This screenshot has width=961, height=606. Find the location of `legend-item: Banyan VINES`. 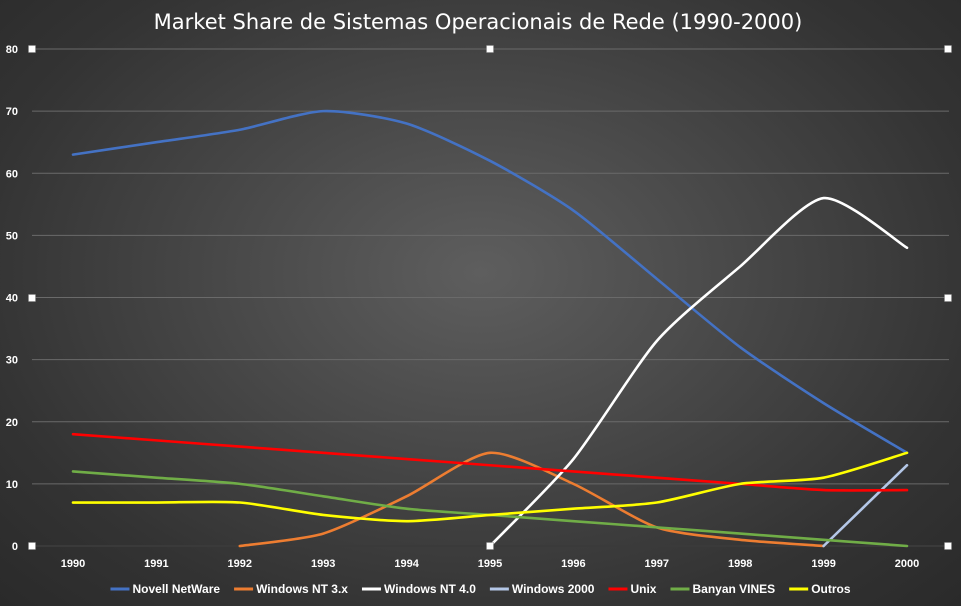

legend-item: Banyan VINES is located at coordinates (722, 589).